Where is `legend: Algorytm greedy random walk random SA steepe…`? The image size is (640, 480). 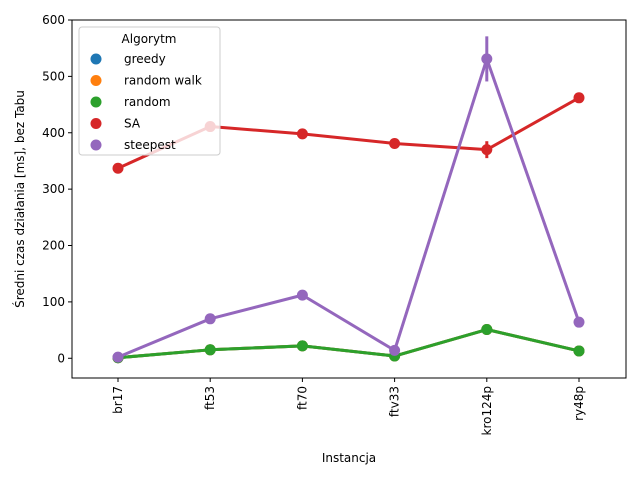
legend: Algorytm greedy random walk random SA steepe… is located at coordinates (149, 91).